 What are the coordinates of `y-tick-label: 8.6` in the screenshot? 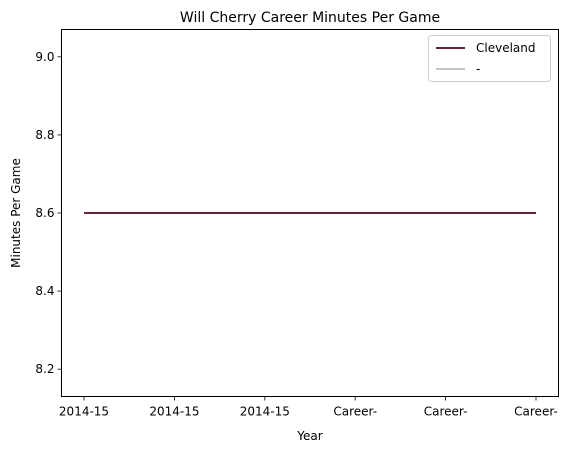 It's located at (44, 213).